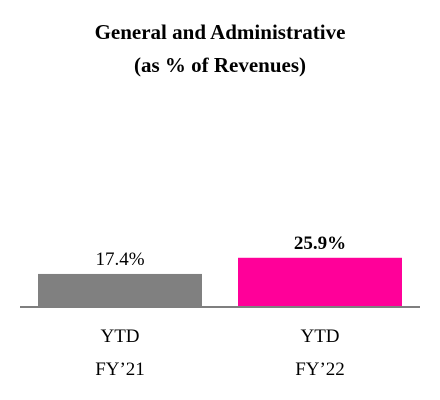 The image size is (440, 400). What do you see at coordinates (119, 259) in the screenshot?
I see `bar-value-label-1: 17.4%` at bounding box center [119, 259].